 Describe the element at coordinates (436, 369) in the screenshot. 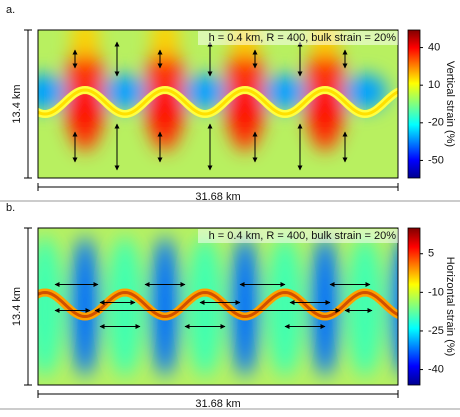

I see `colorbar-tick-label: -40` at that location.